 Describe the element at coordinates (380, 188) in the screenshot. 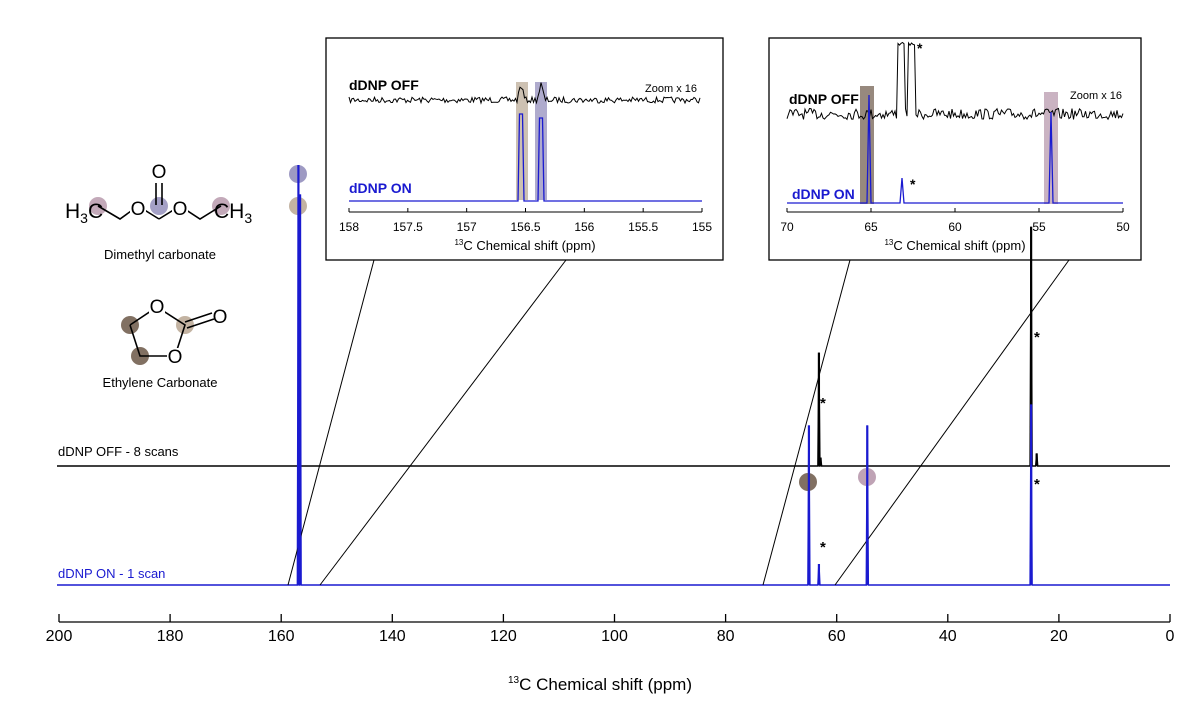

I see `inset-left-on-label: dDNP ON` at that location.